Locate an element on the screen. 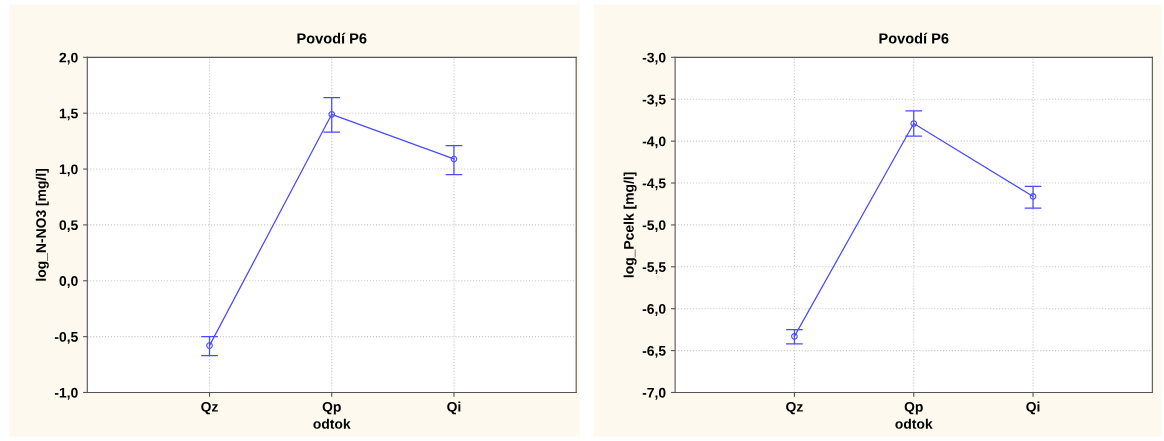  point is located at coordinates (209, 345).